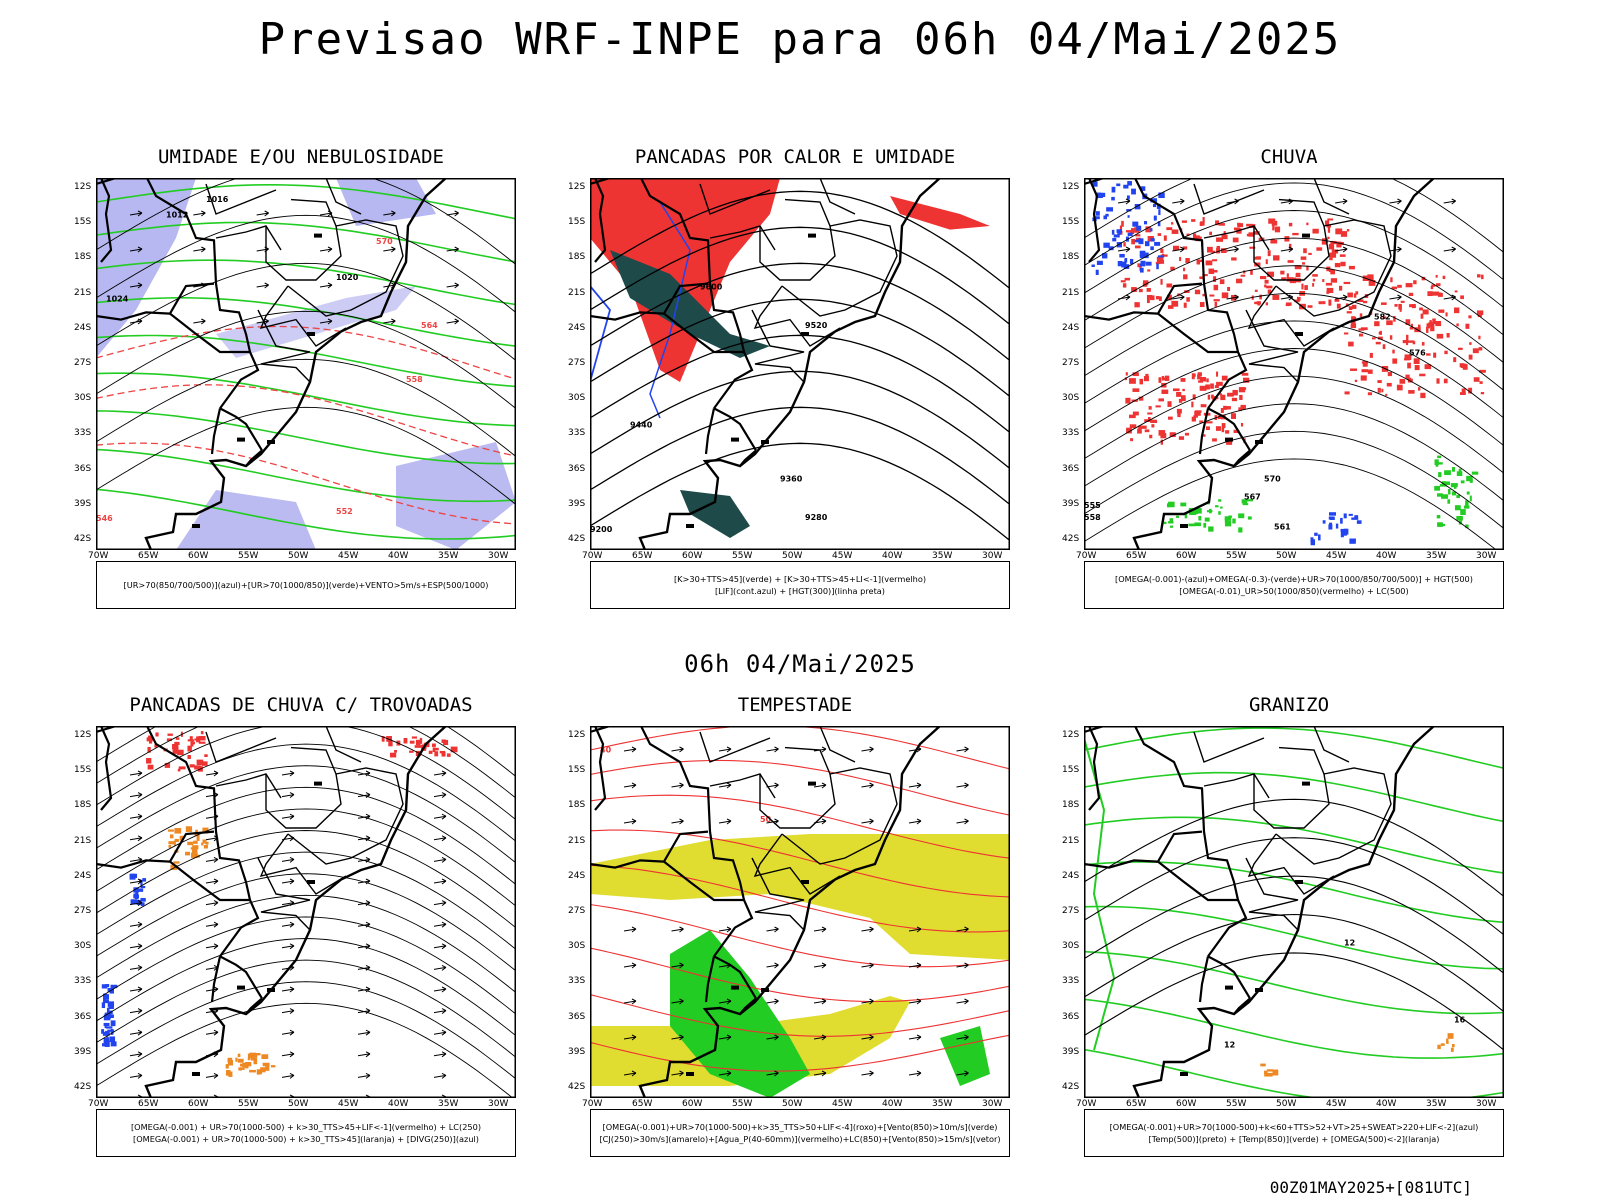 The width and height of the screenshot is (1600, 1200). What do you see at coordinates (800, 39) in the screenshot?
I see `main-title: Previsao WRF-INPE para 06h 04/Mai/2025` at bounding box center [800, 39].